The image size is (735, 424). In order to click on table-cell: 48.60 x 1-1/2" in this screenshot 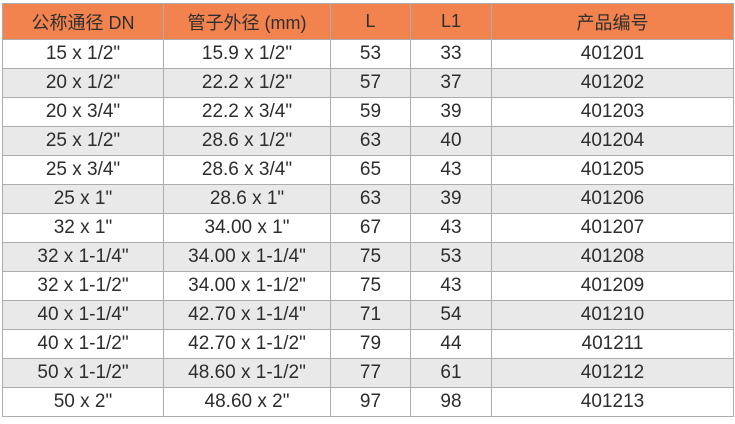, I will do `click(247, 373)`.